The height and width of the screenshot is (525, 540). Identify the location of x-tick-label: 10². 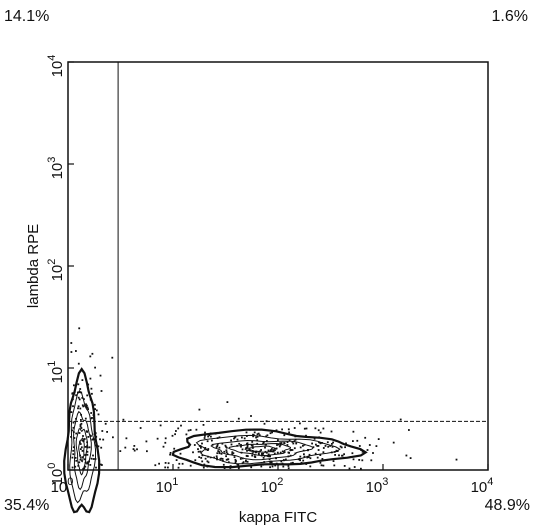
(272, 486).